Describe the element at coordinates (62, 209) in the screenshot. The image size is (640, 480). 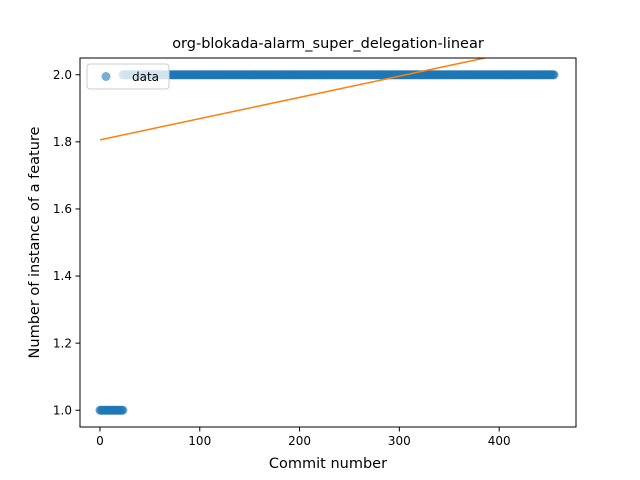
I see `y-tick-label: 1.6` at that location.